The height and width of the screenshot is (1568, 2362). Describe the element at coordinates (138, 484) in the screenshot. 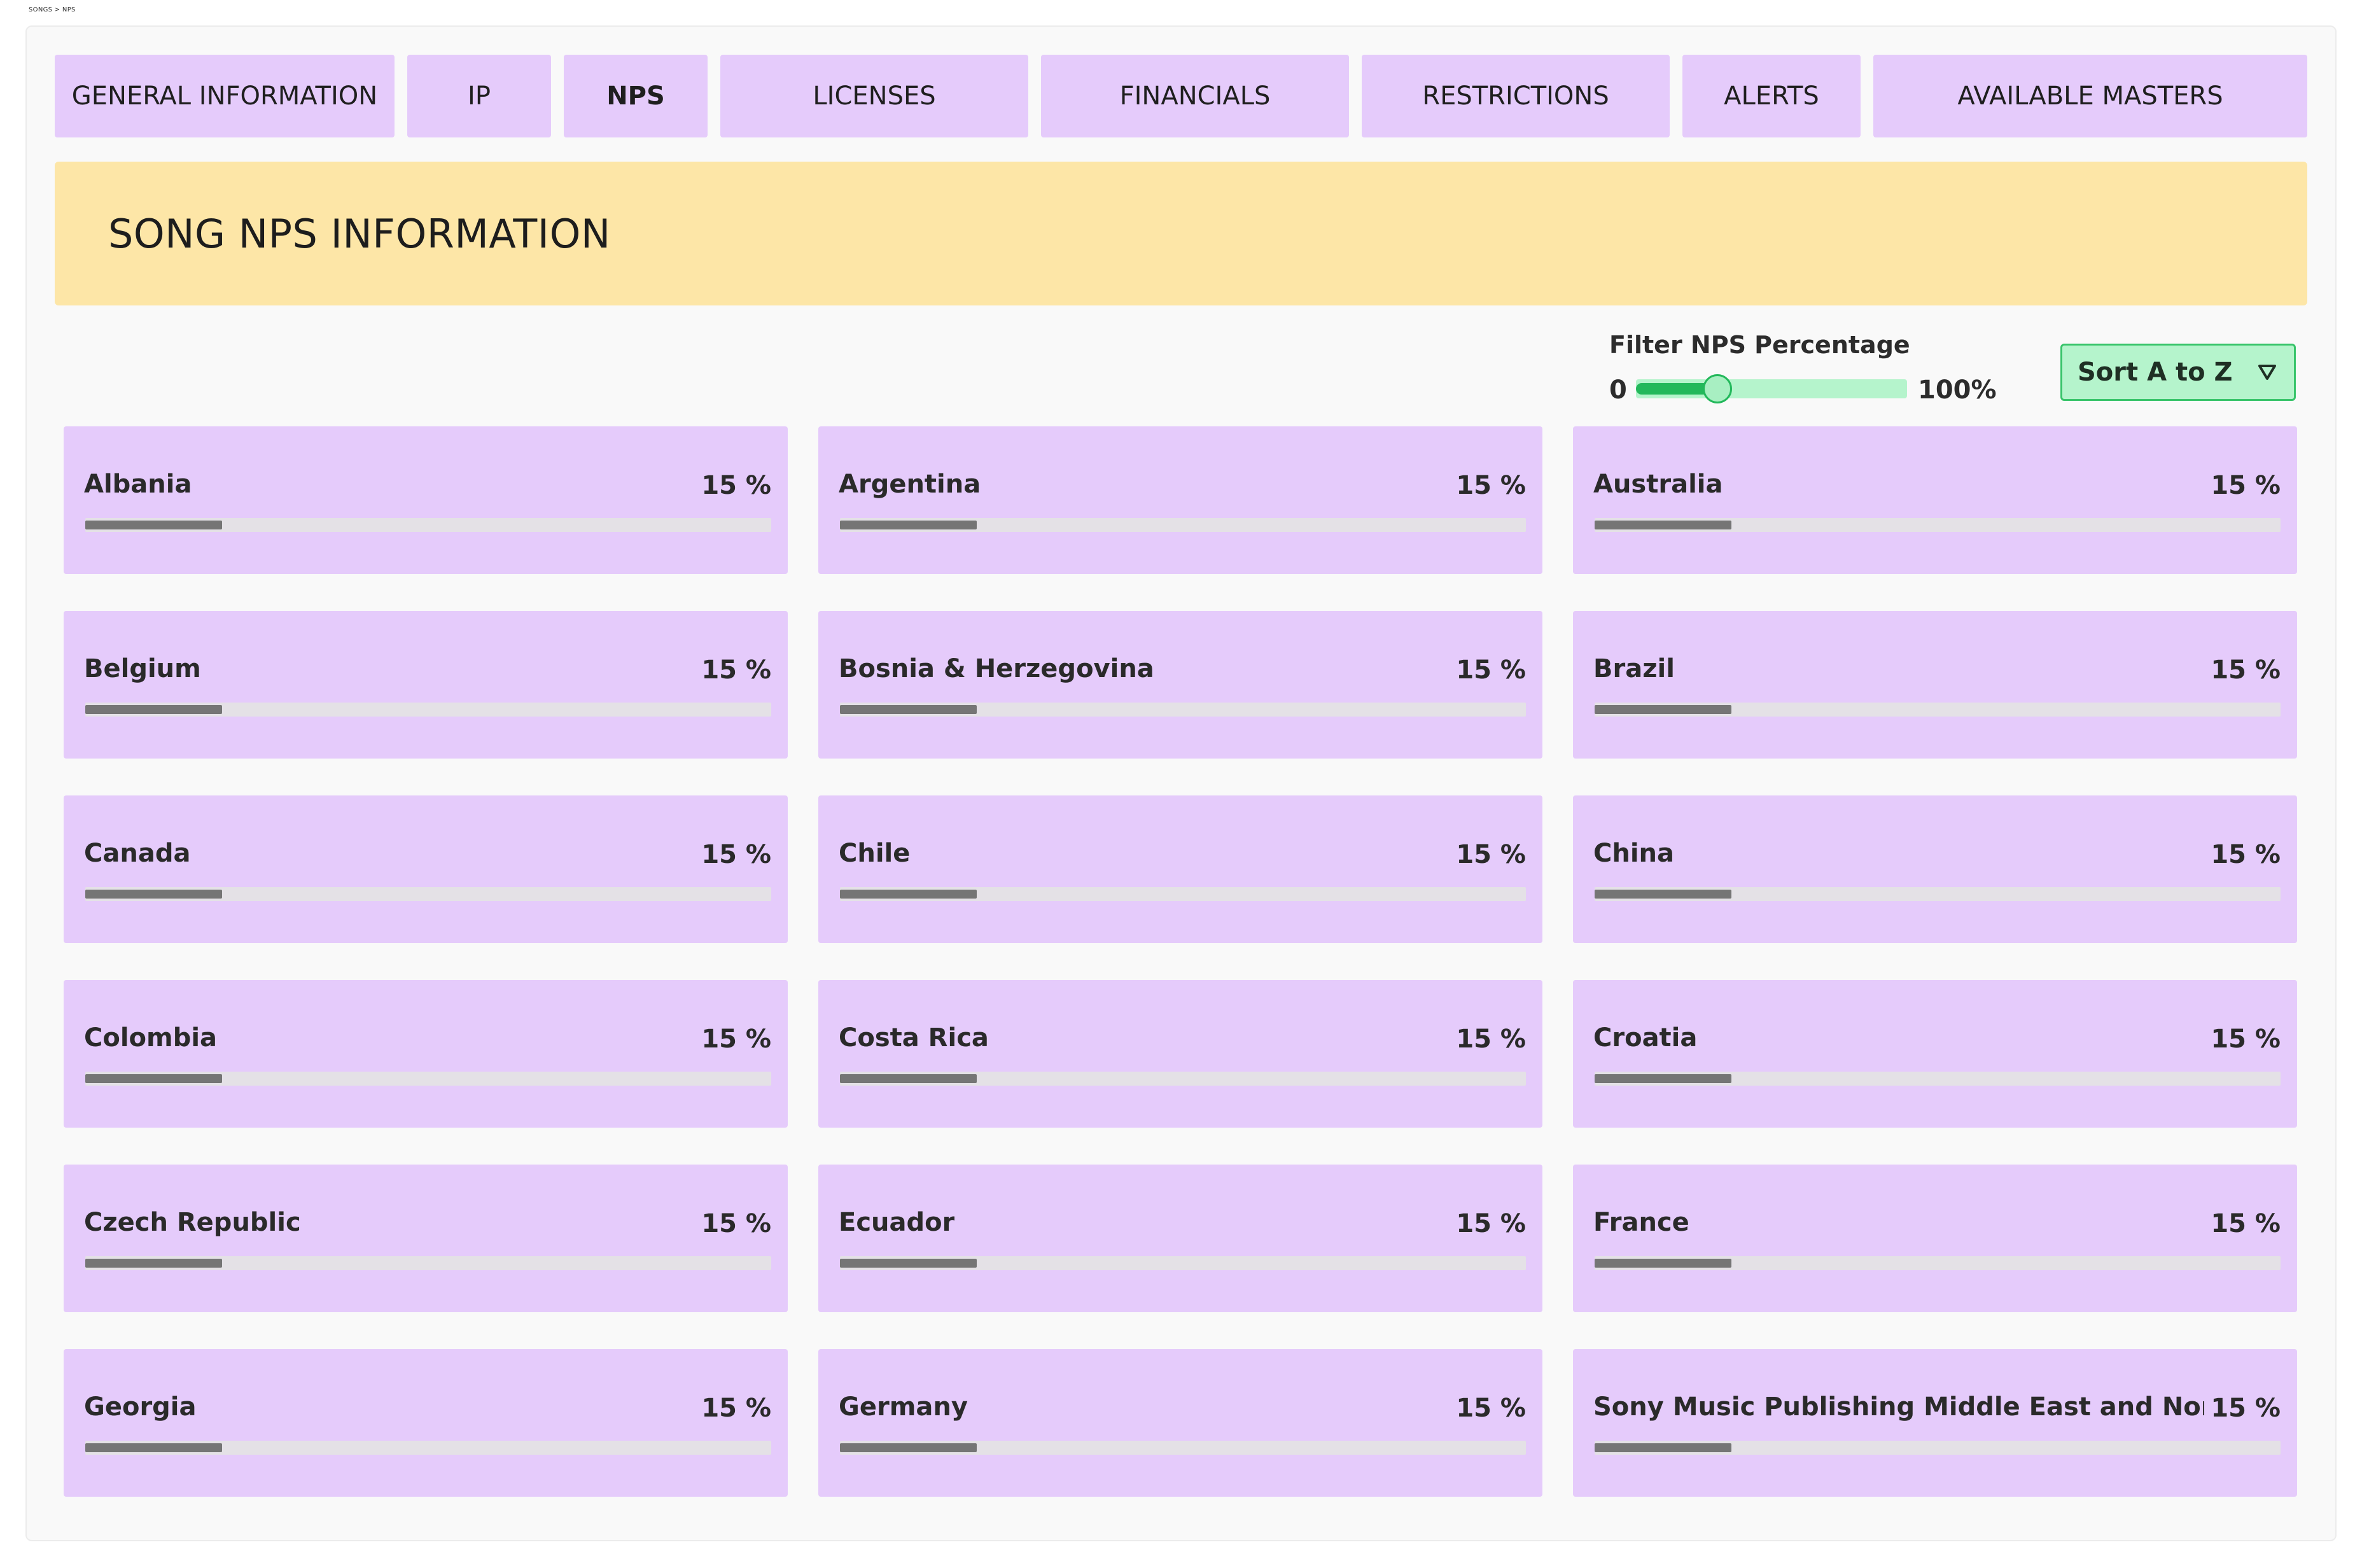

I see `country-name: Albania` at that location.